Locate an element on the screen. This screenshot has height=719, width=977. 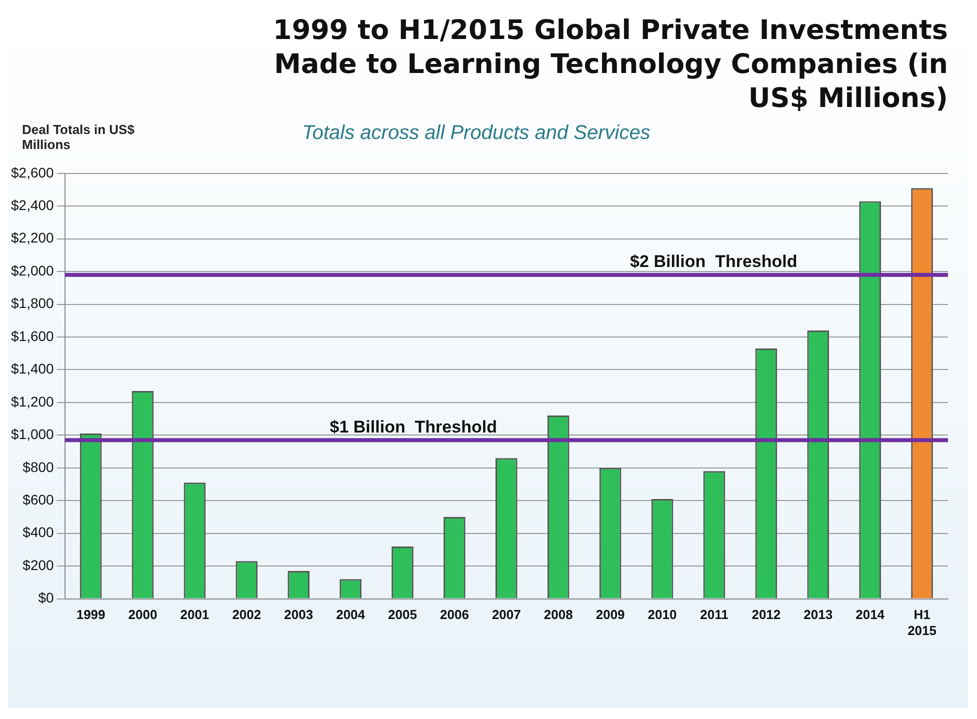
x-tick-label: 2003 is located at coordinates (299, 614).